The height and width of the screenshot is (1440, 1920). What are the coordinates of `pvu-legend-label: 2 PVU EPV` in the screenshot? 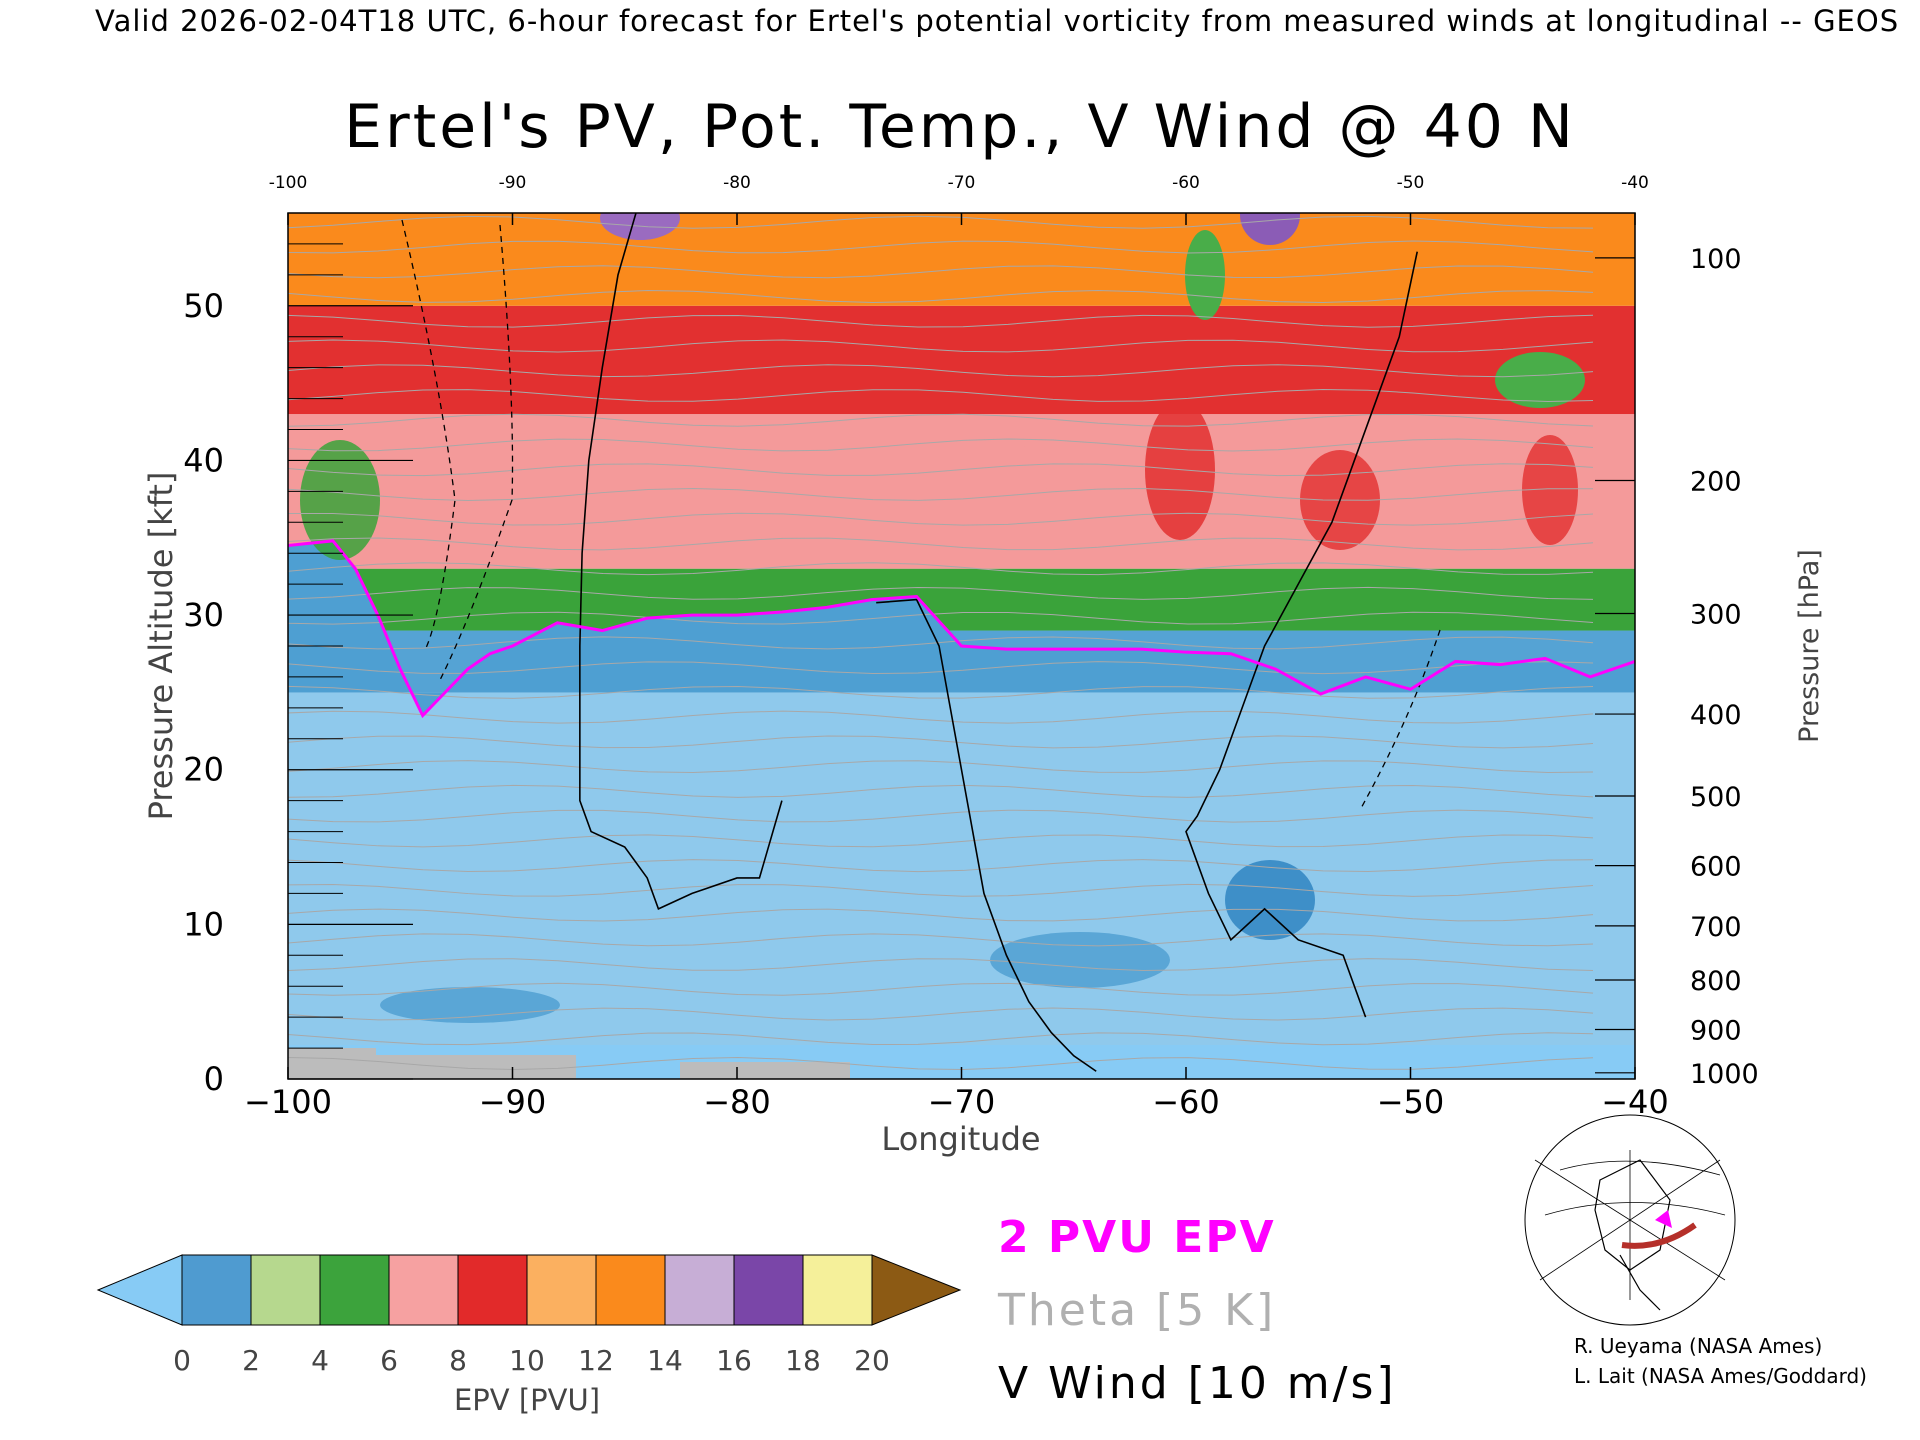 It's located at (1137, 1237).